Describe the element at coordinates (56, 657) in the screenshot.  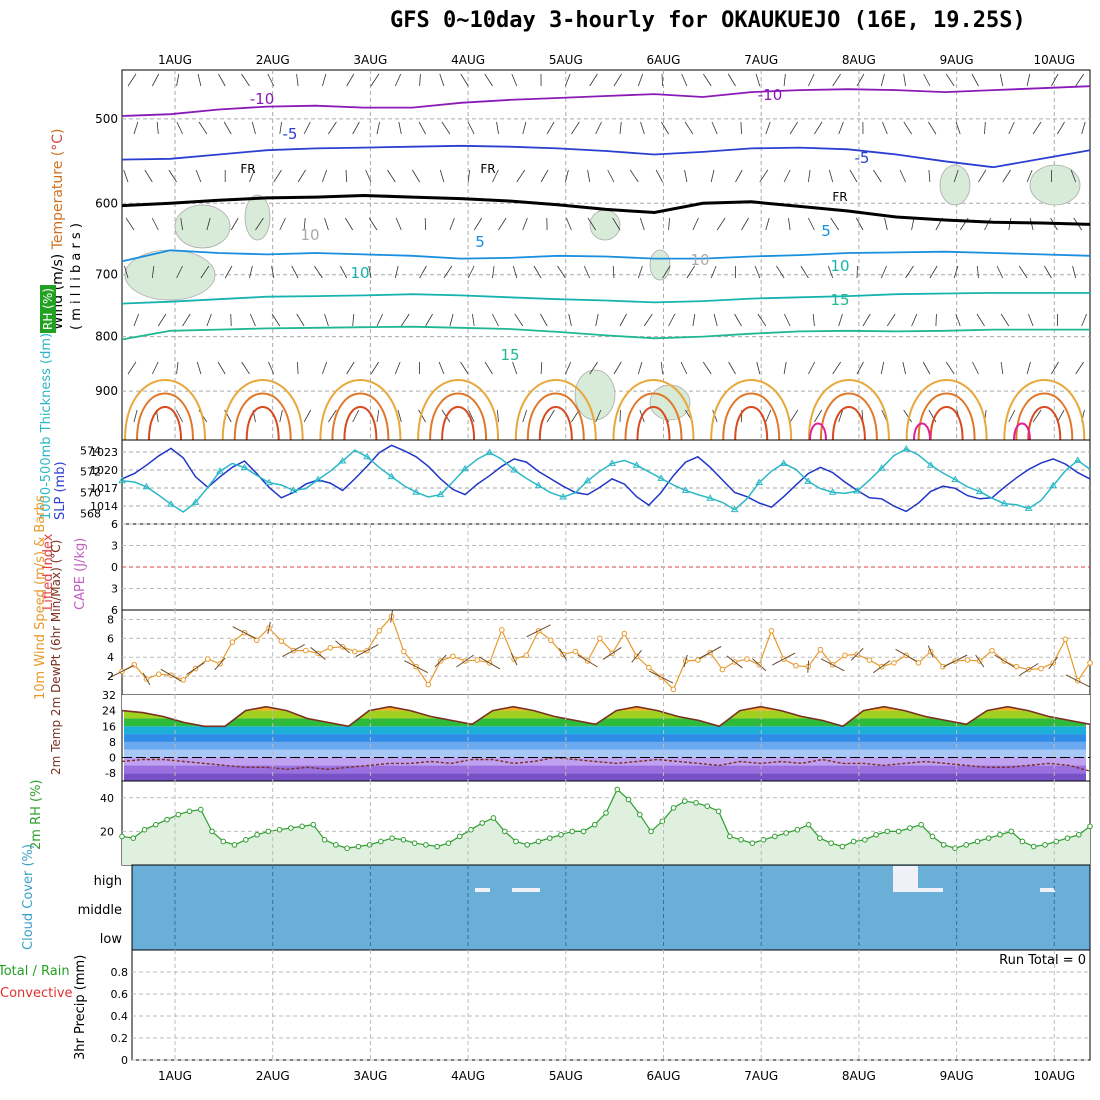
I see `temp-axis-label: 2m Temp 2m DewPt (6hr Min/Max) (°C)` at that location.